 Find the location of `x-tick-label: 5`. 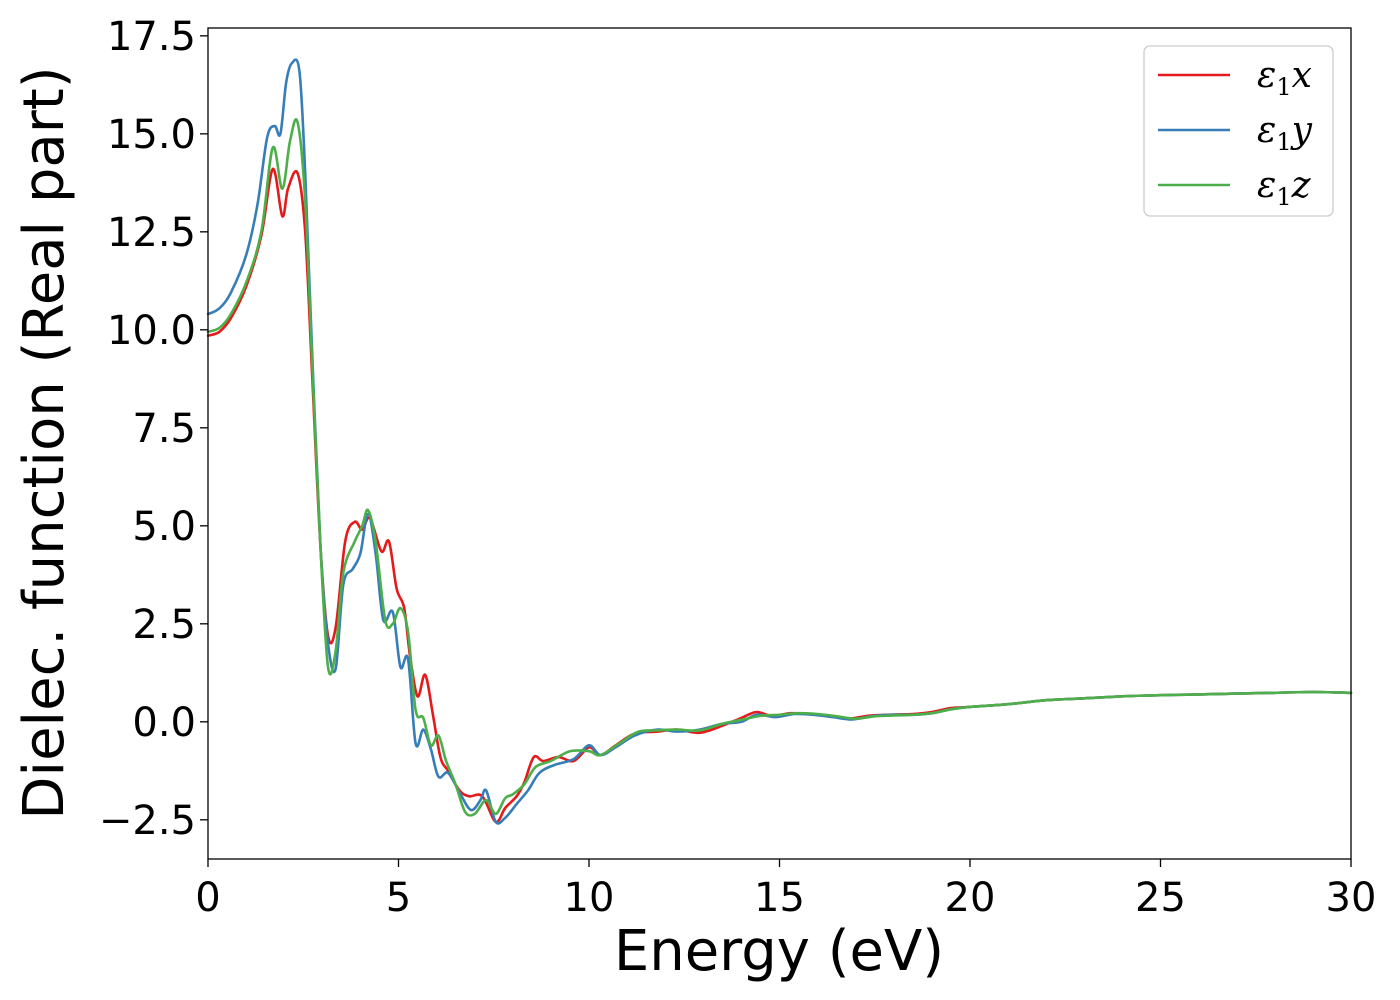

x-tick-label: 5 is located at coordinates (398, 898).